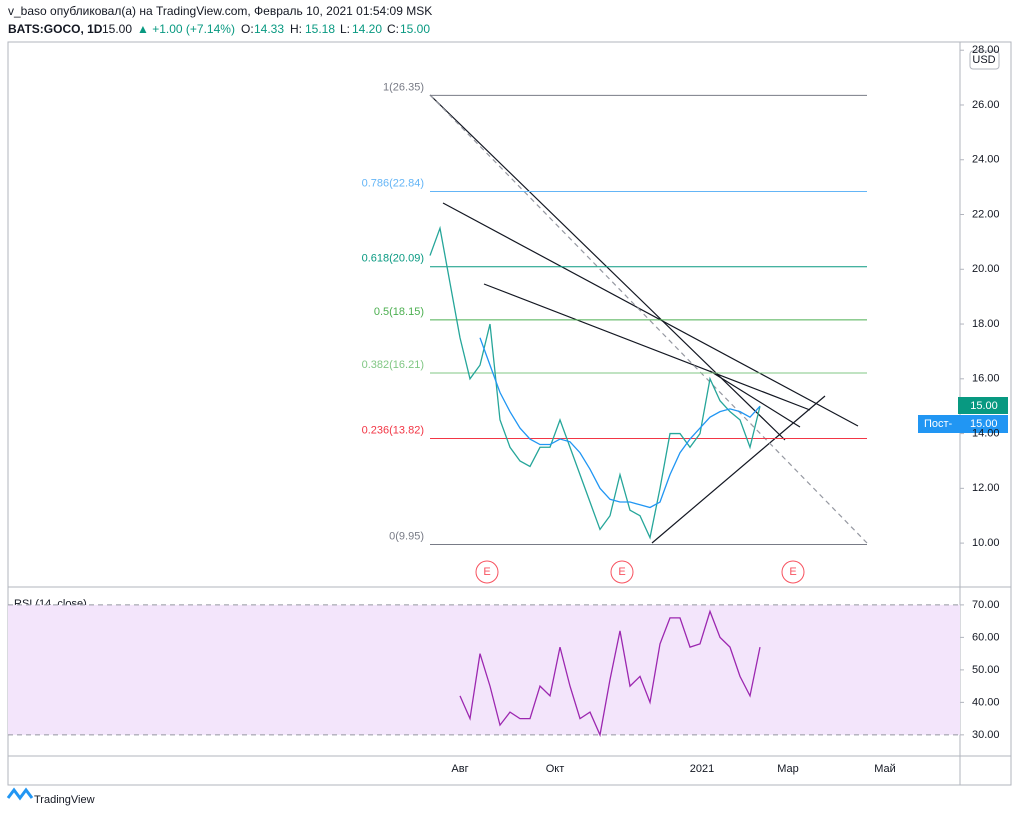 The image size is (1016, 819). Describe the element at coordinates (986, 324) in the screenshot. I see `y-tick-label: 18.00` at that location.